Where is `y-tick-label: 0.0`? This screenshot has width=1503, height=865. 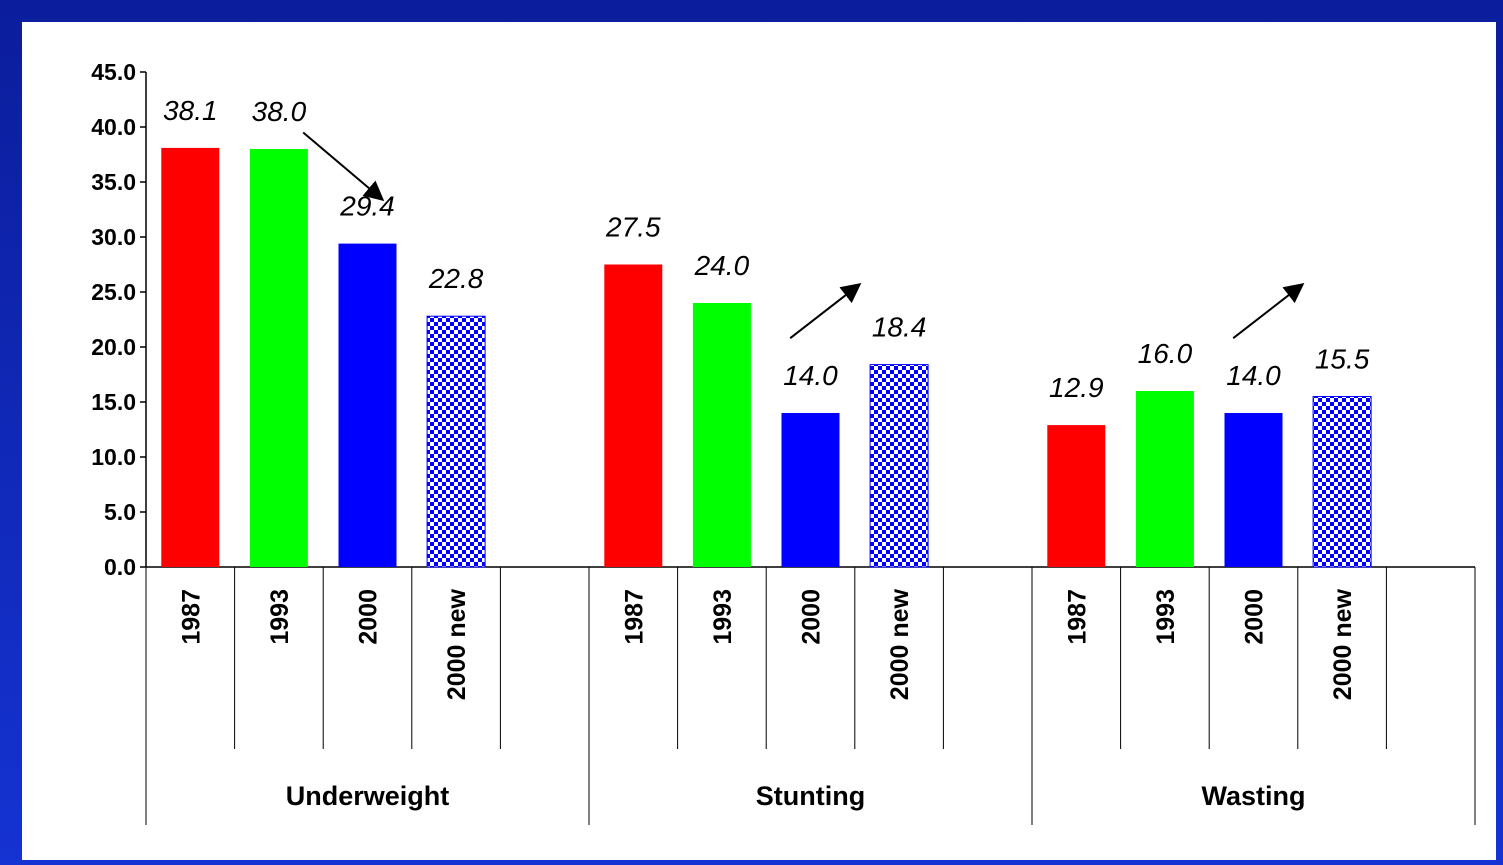
y-tick-label: 0.0 is located at coordinates (120, 567).